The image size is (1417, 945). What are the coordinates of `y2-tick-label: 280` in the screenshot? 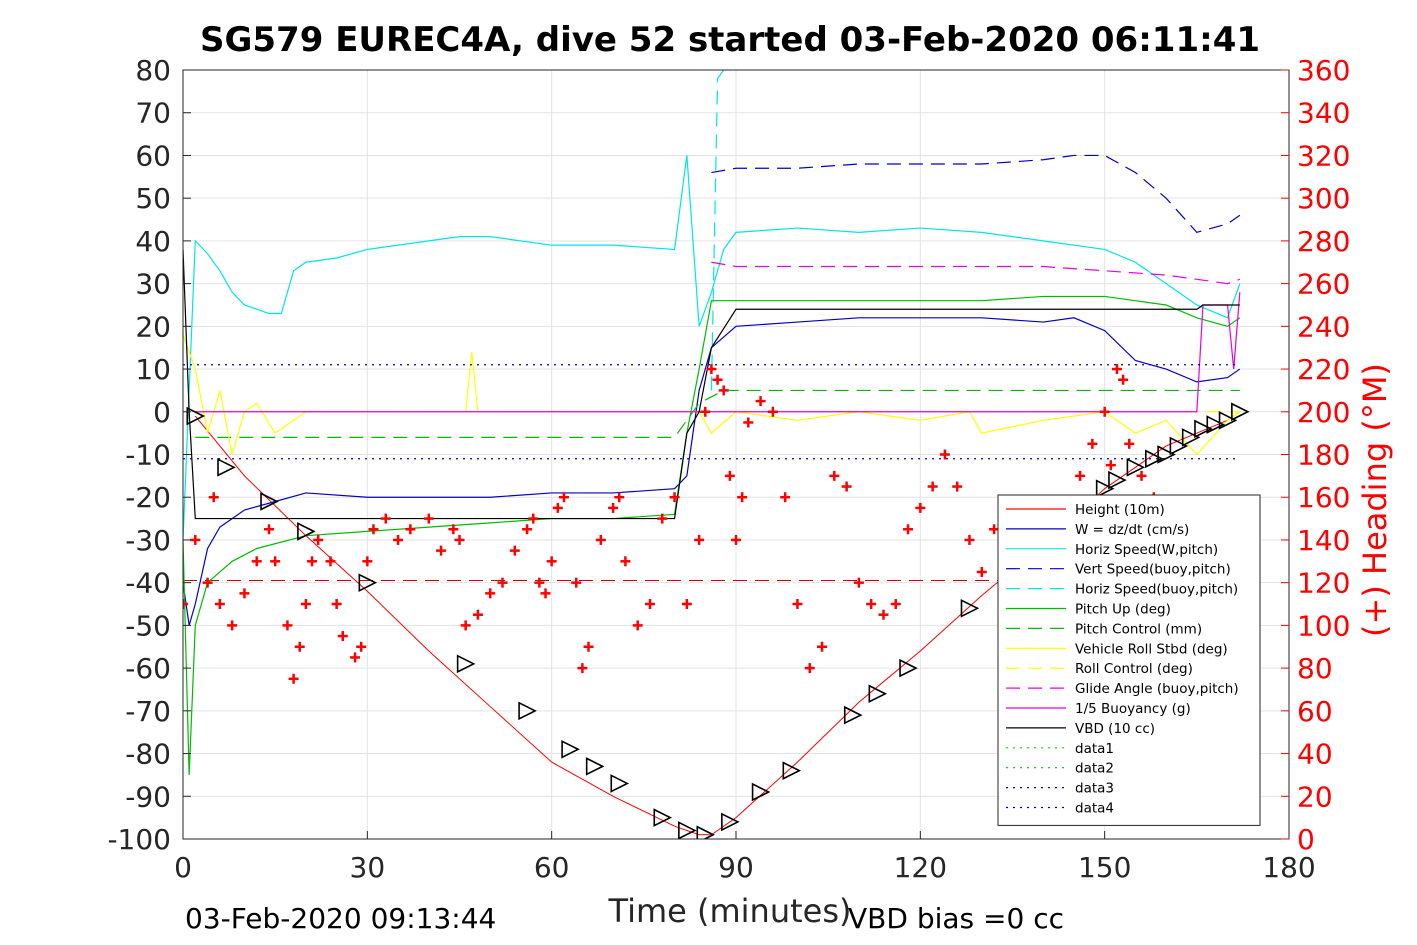 It's located at (1323, 241).